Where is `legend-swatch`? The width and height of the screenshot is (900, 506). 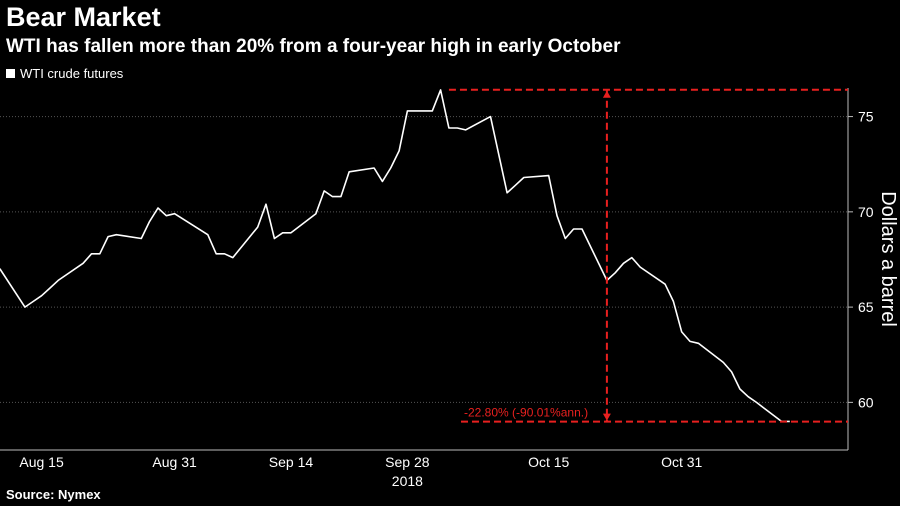
legend-swatch is located at coordinates (10, 73).